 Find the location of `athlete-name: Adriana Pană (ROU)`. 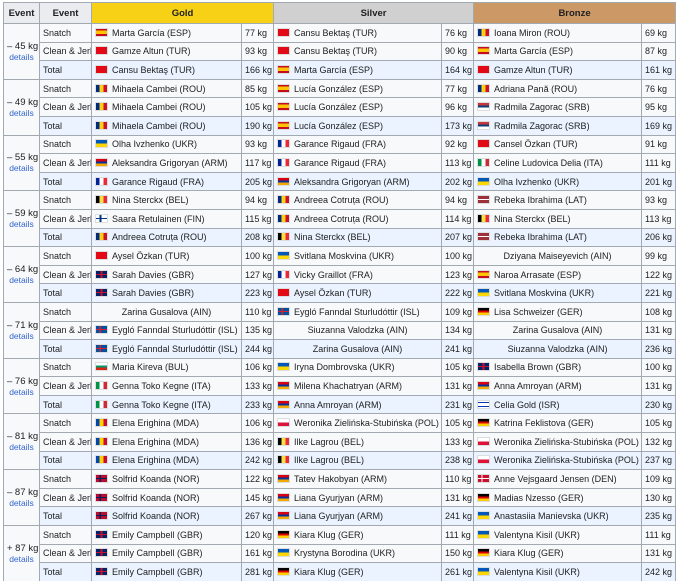

athlete-name: Adriana Pană (ROU) is located at coordinates (536, 88).